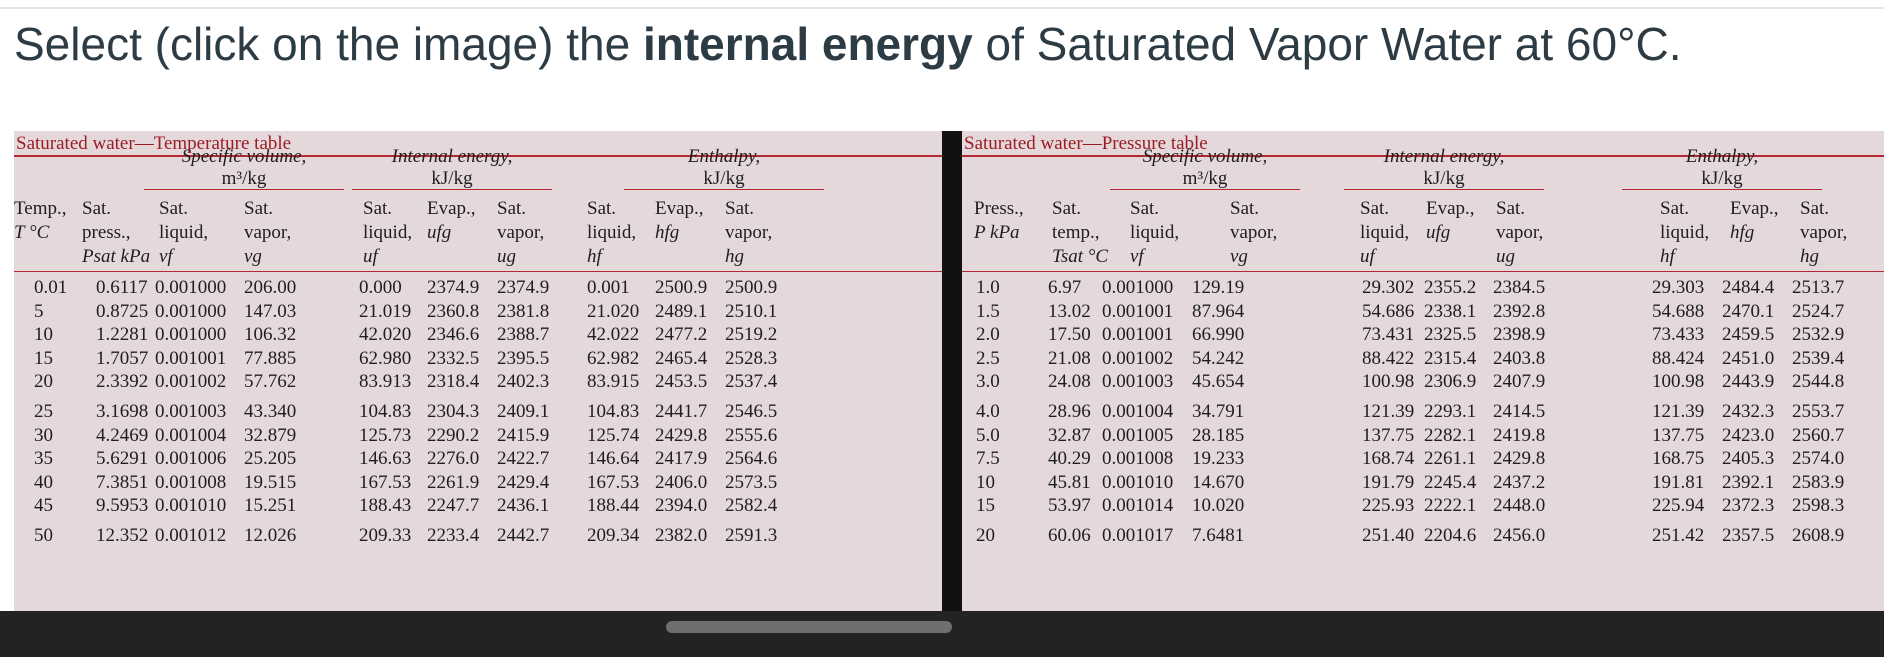  I want to click on table-cell: 0.001017, so click(1138, 535).